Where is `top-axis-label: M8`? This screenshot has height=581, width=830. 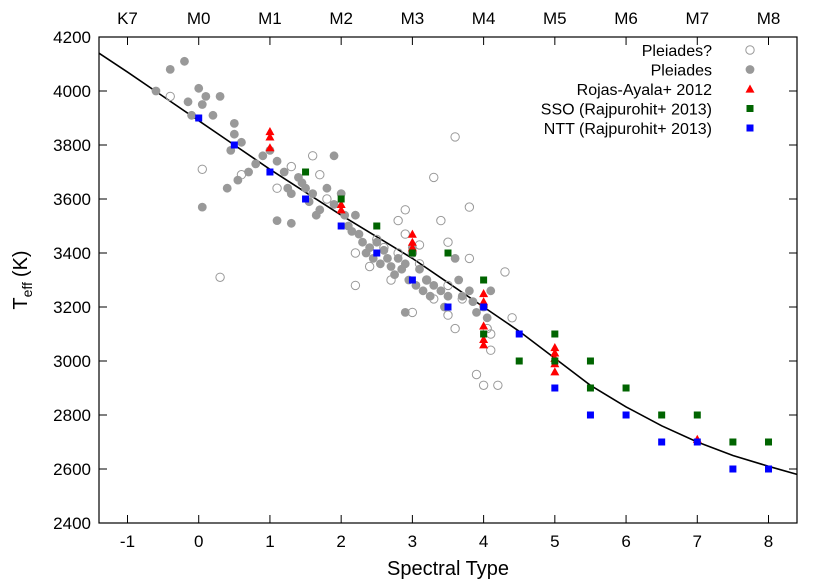 top-axis-label: M8 is located at coordinates (769, 18).